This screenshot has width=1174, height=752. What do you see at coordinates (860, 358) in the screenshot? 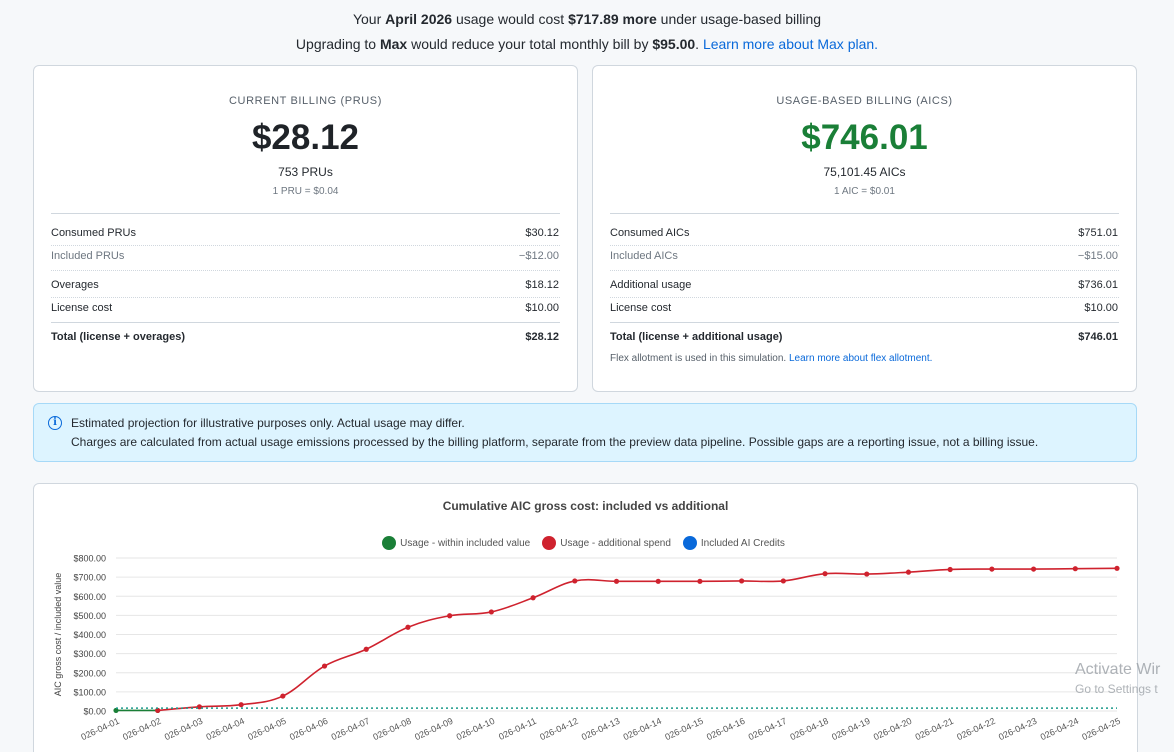
I see `flex-allotment-link: Learn more about flex allotment.` at bounding box center [860, 358].